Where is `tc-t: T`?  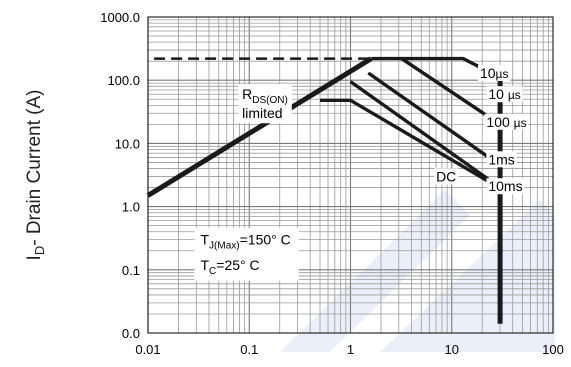
tc-t: T is located at coordinates (204, 265).